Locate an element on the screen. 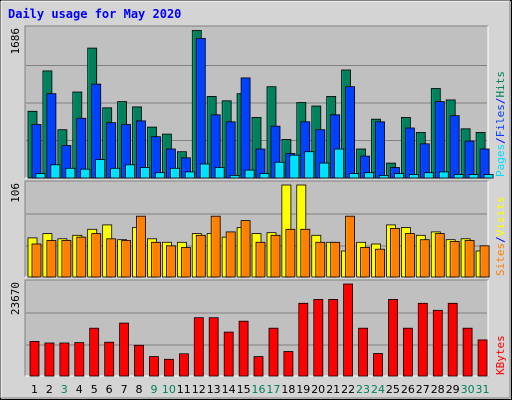 The height and width of the screenshot is (400, 512). legend-kbytes: KBytes is located at coordinates (500, 355).